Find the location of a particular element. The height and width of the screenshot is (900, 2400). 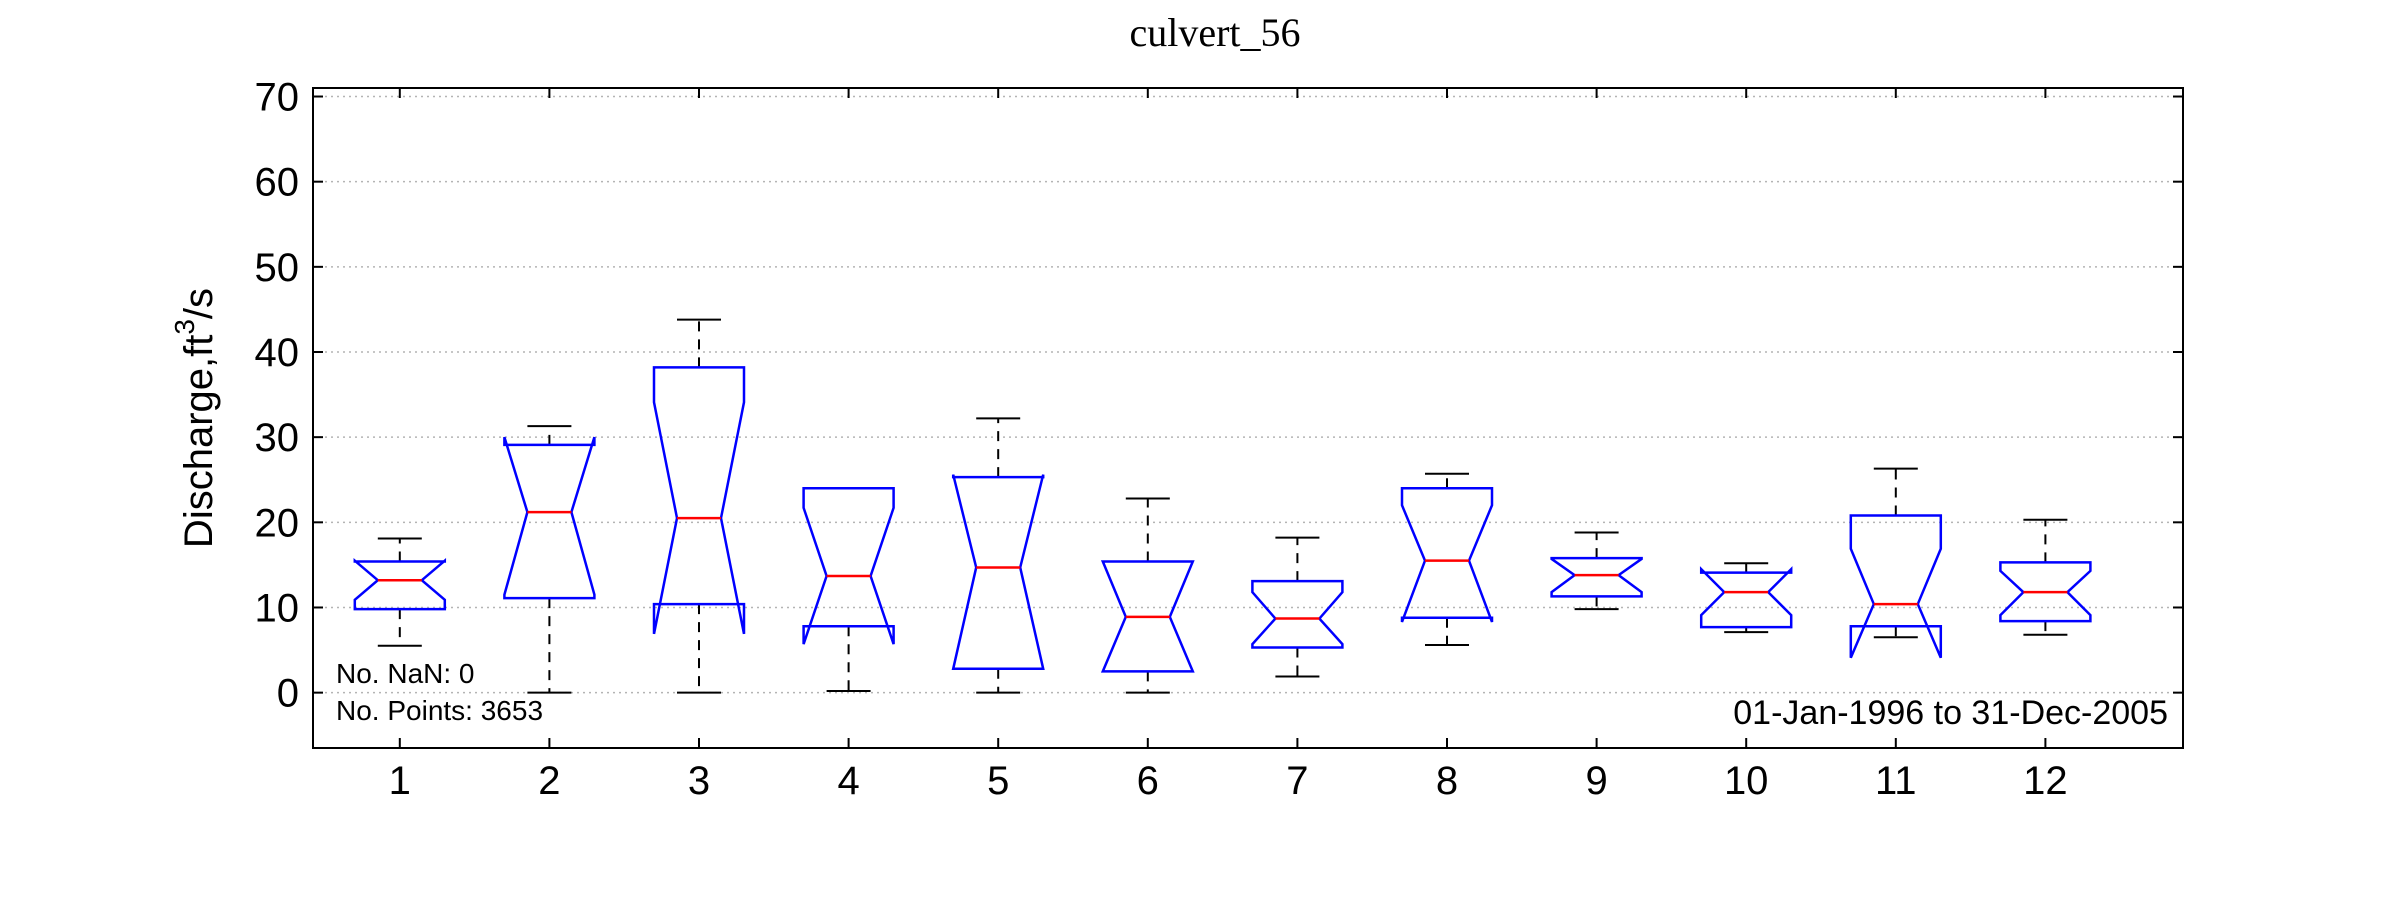

x-tick-label-9: 9 is located at coordinates (1596, 781).